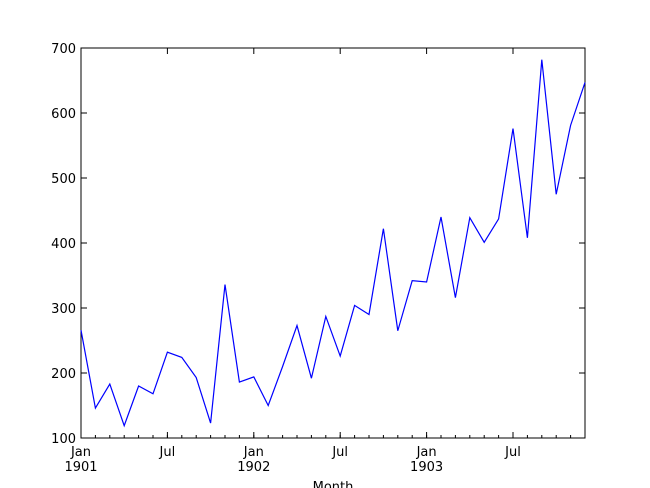 This screenshot has width=650, height=488. Describe the element at coordinates (63, 374) in the screenshot. I see `y-tick-label: 200` at that location.